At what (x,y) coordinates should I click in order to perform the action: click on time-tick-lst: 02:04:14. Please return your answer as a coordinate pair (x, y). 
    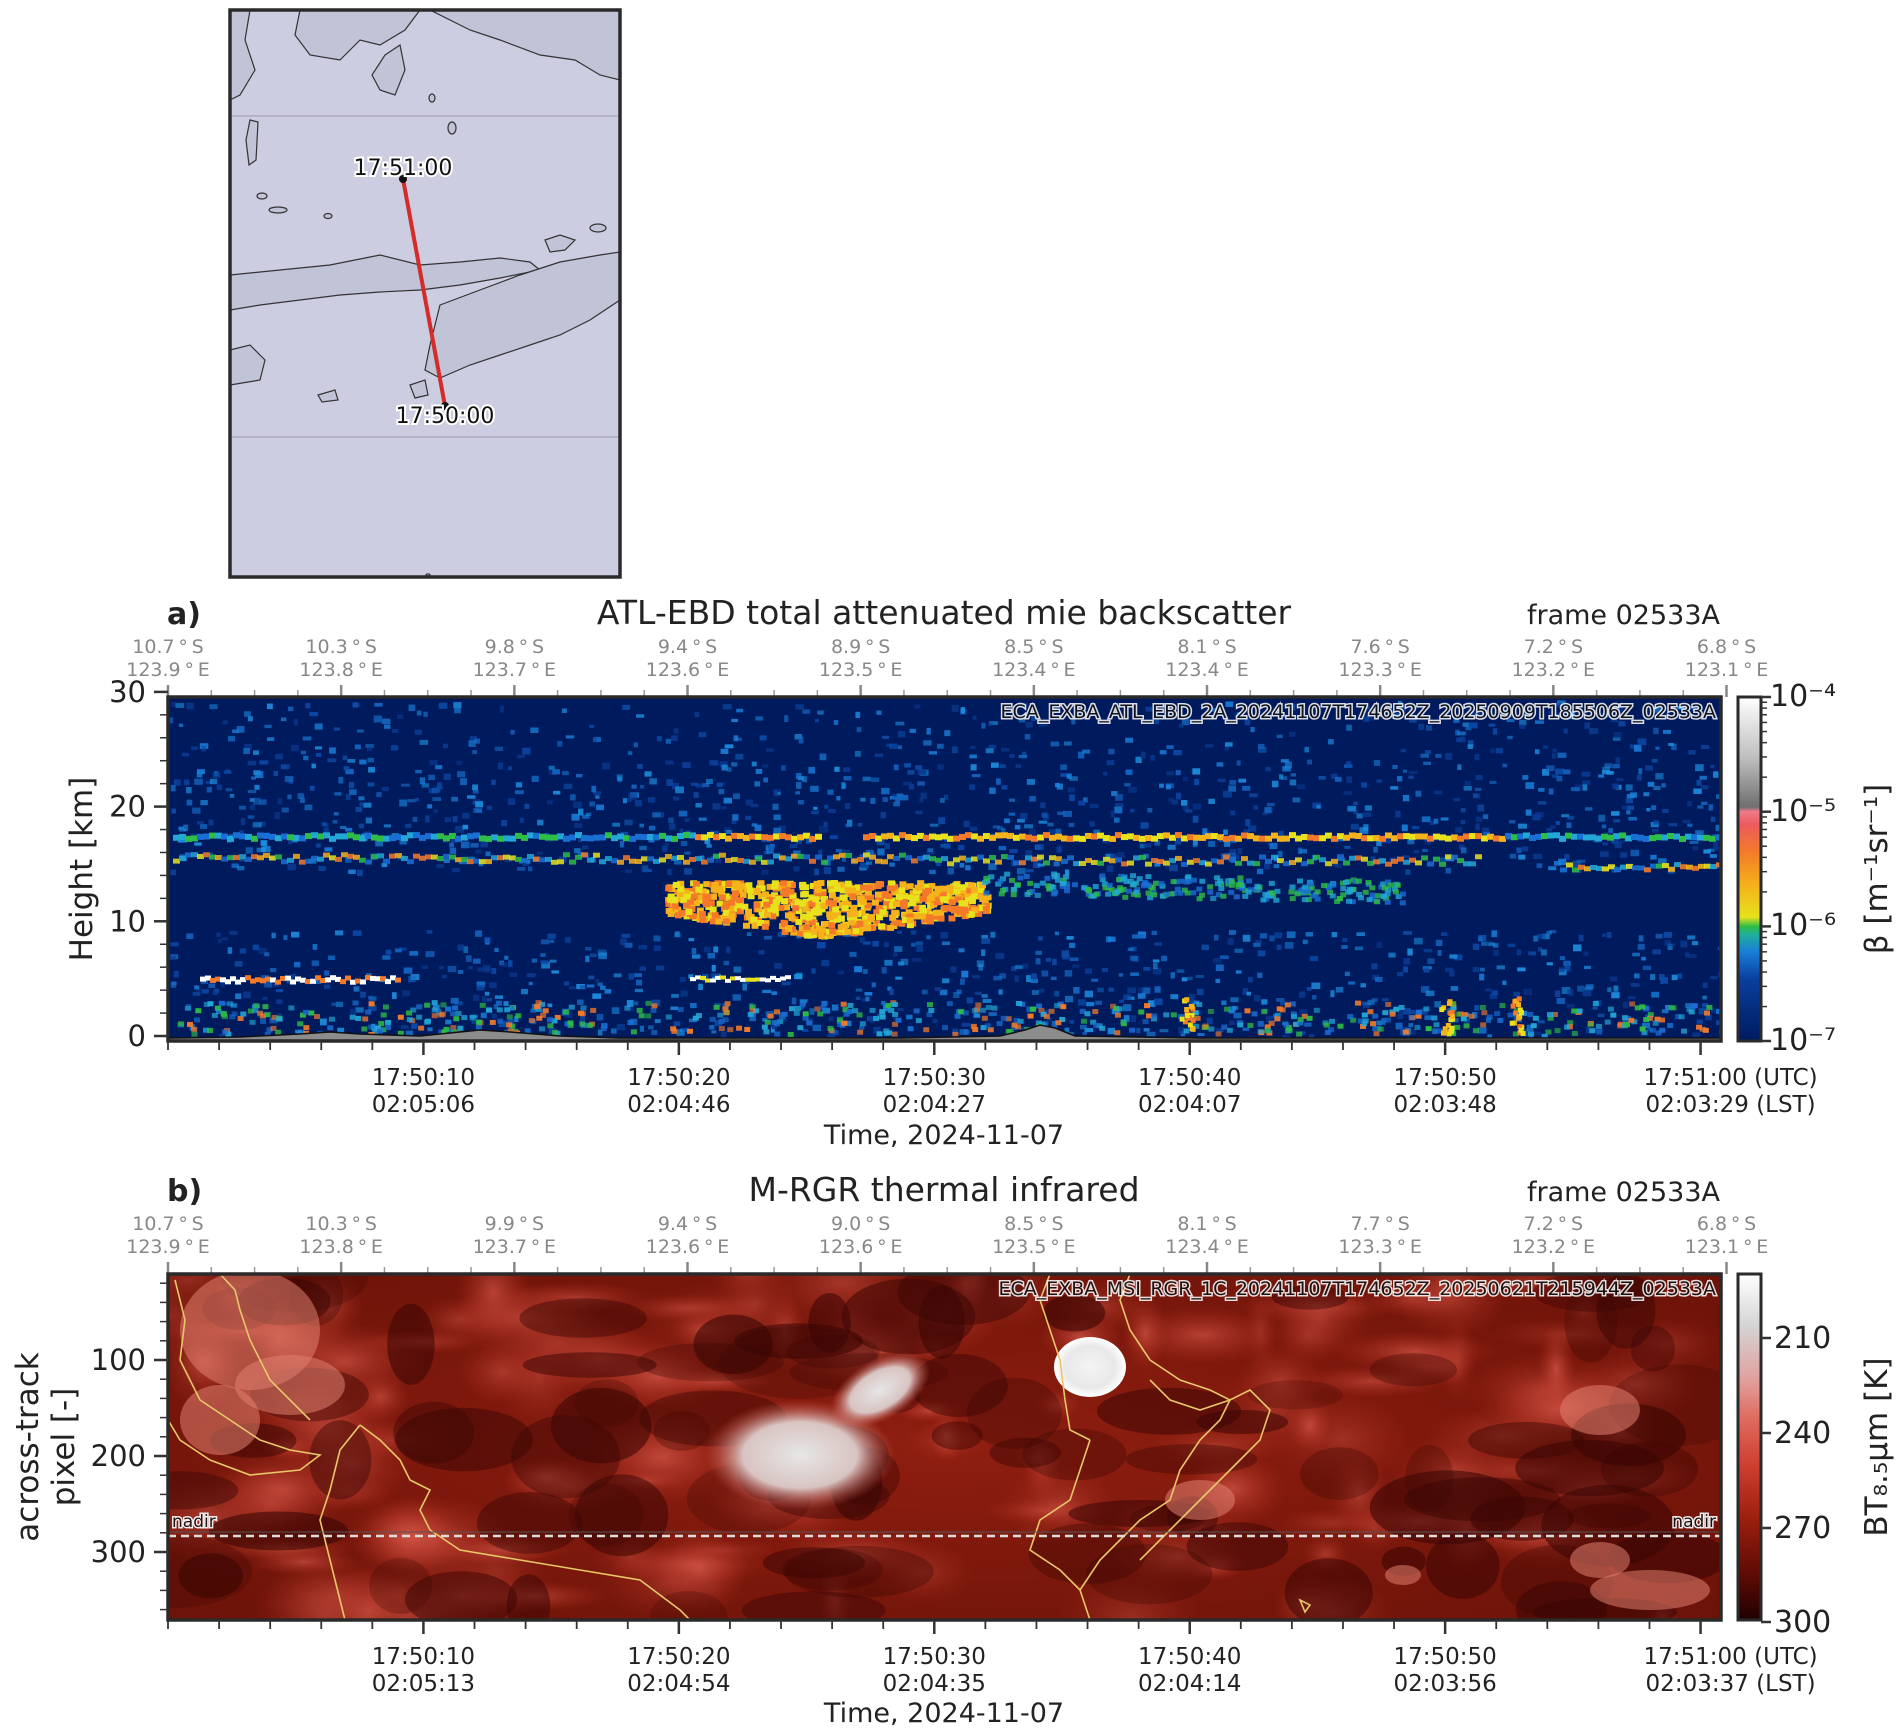
    Looking at the image, I should click on (1189, 1684).